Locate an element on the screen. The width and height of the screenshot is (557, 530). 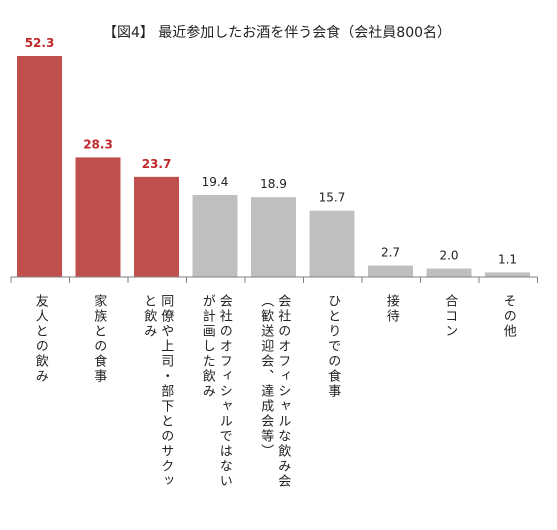
category-label-5-line-2: （歓送迎会、達成会等） is located at coordinates (266, 376).